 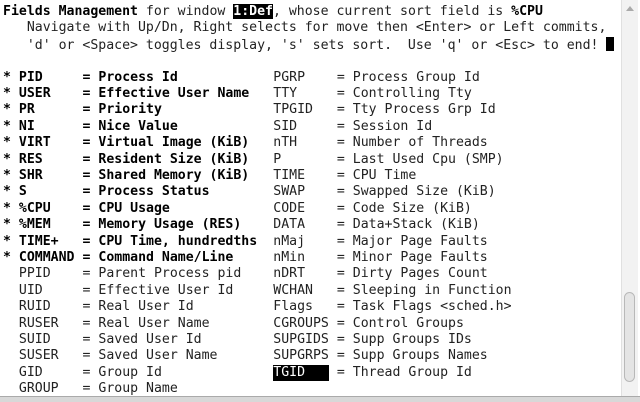 I want to click on field-name: PID, so click(x=30, y=77).